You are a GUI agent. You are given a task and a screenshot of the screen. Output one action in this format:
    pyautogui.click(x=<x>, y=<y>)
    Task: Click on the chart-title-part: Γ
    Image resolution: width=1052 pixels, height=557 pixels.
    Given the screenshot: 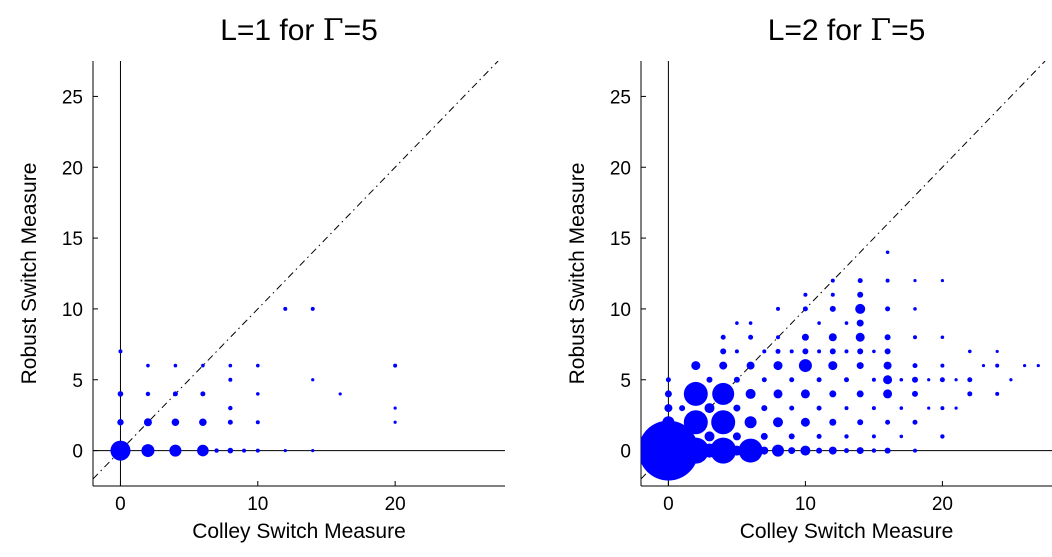 What is the action you would take?
    pyautogui.click(x=333, y=30)
    